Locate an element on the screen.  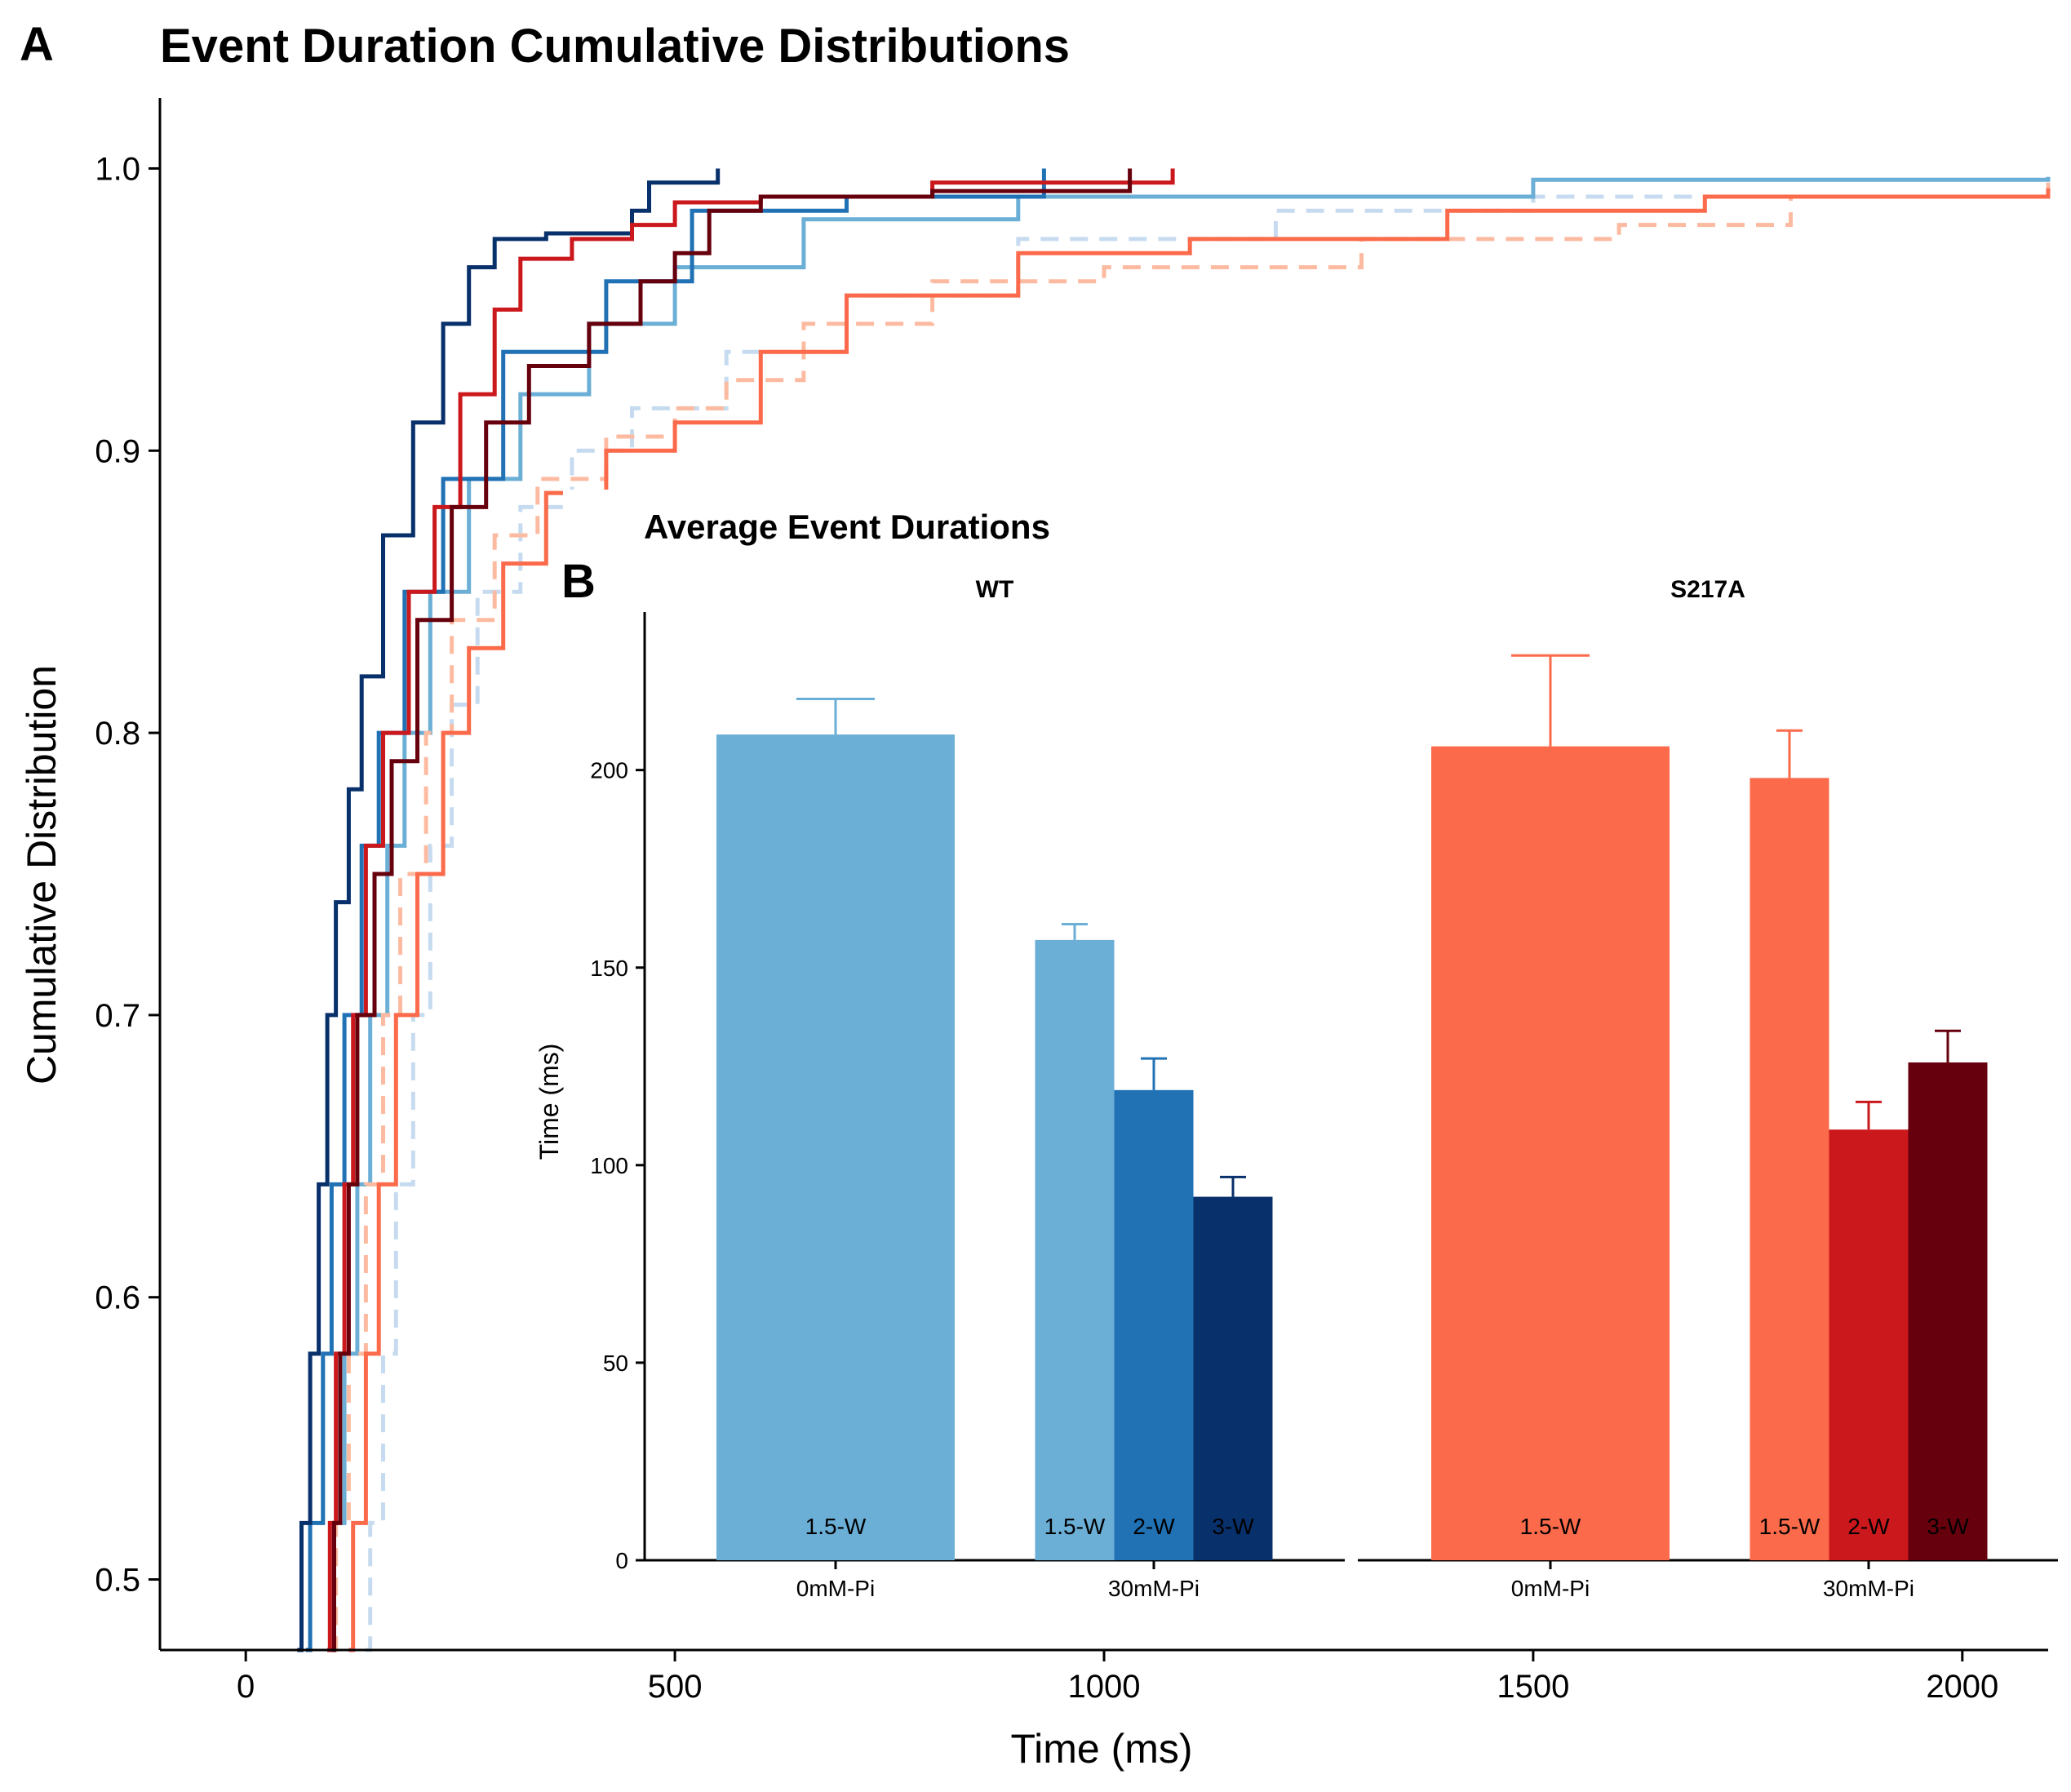
cdf-x-tick-label: 2000 is located at coordinates (1962, 1687).